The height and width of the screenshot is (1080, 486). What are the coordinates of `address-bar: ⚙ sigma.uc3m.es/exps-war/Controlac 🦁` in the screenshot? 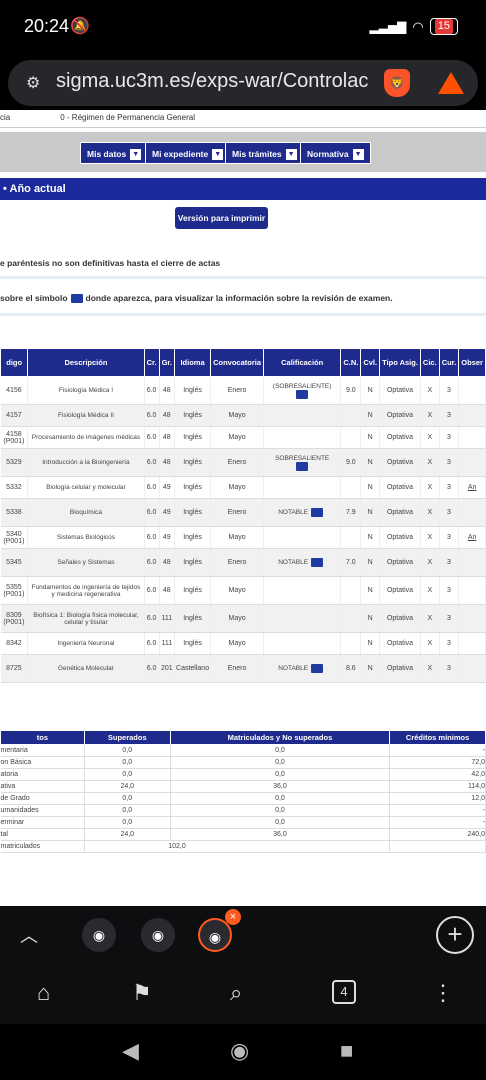 It's located at (243, 83).